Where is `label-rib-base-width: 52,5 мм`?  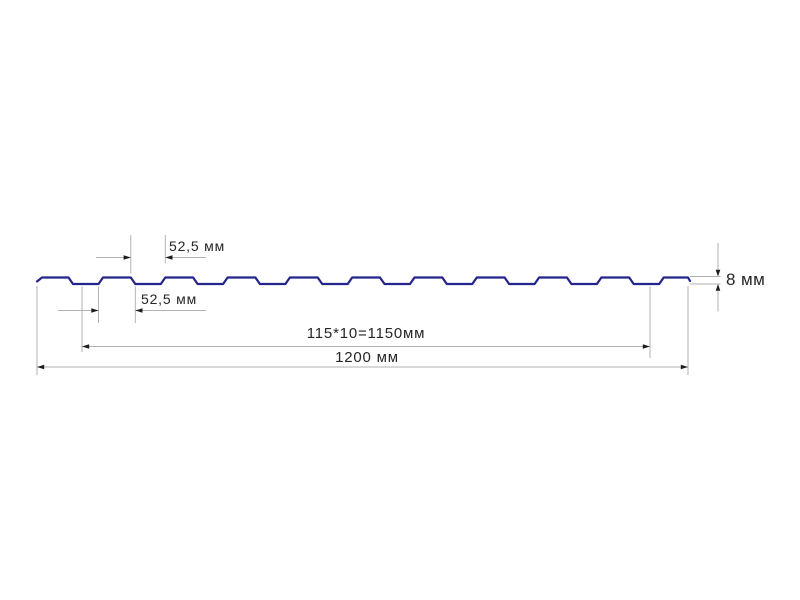 label-rib-base-width: 52,5 мм is located at coordinates (169, 299).